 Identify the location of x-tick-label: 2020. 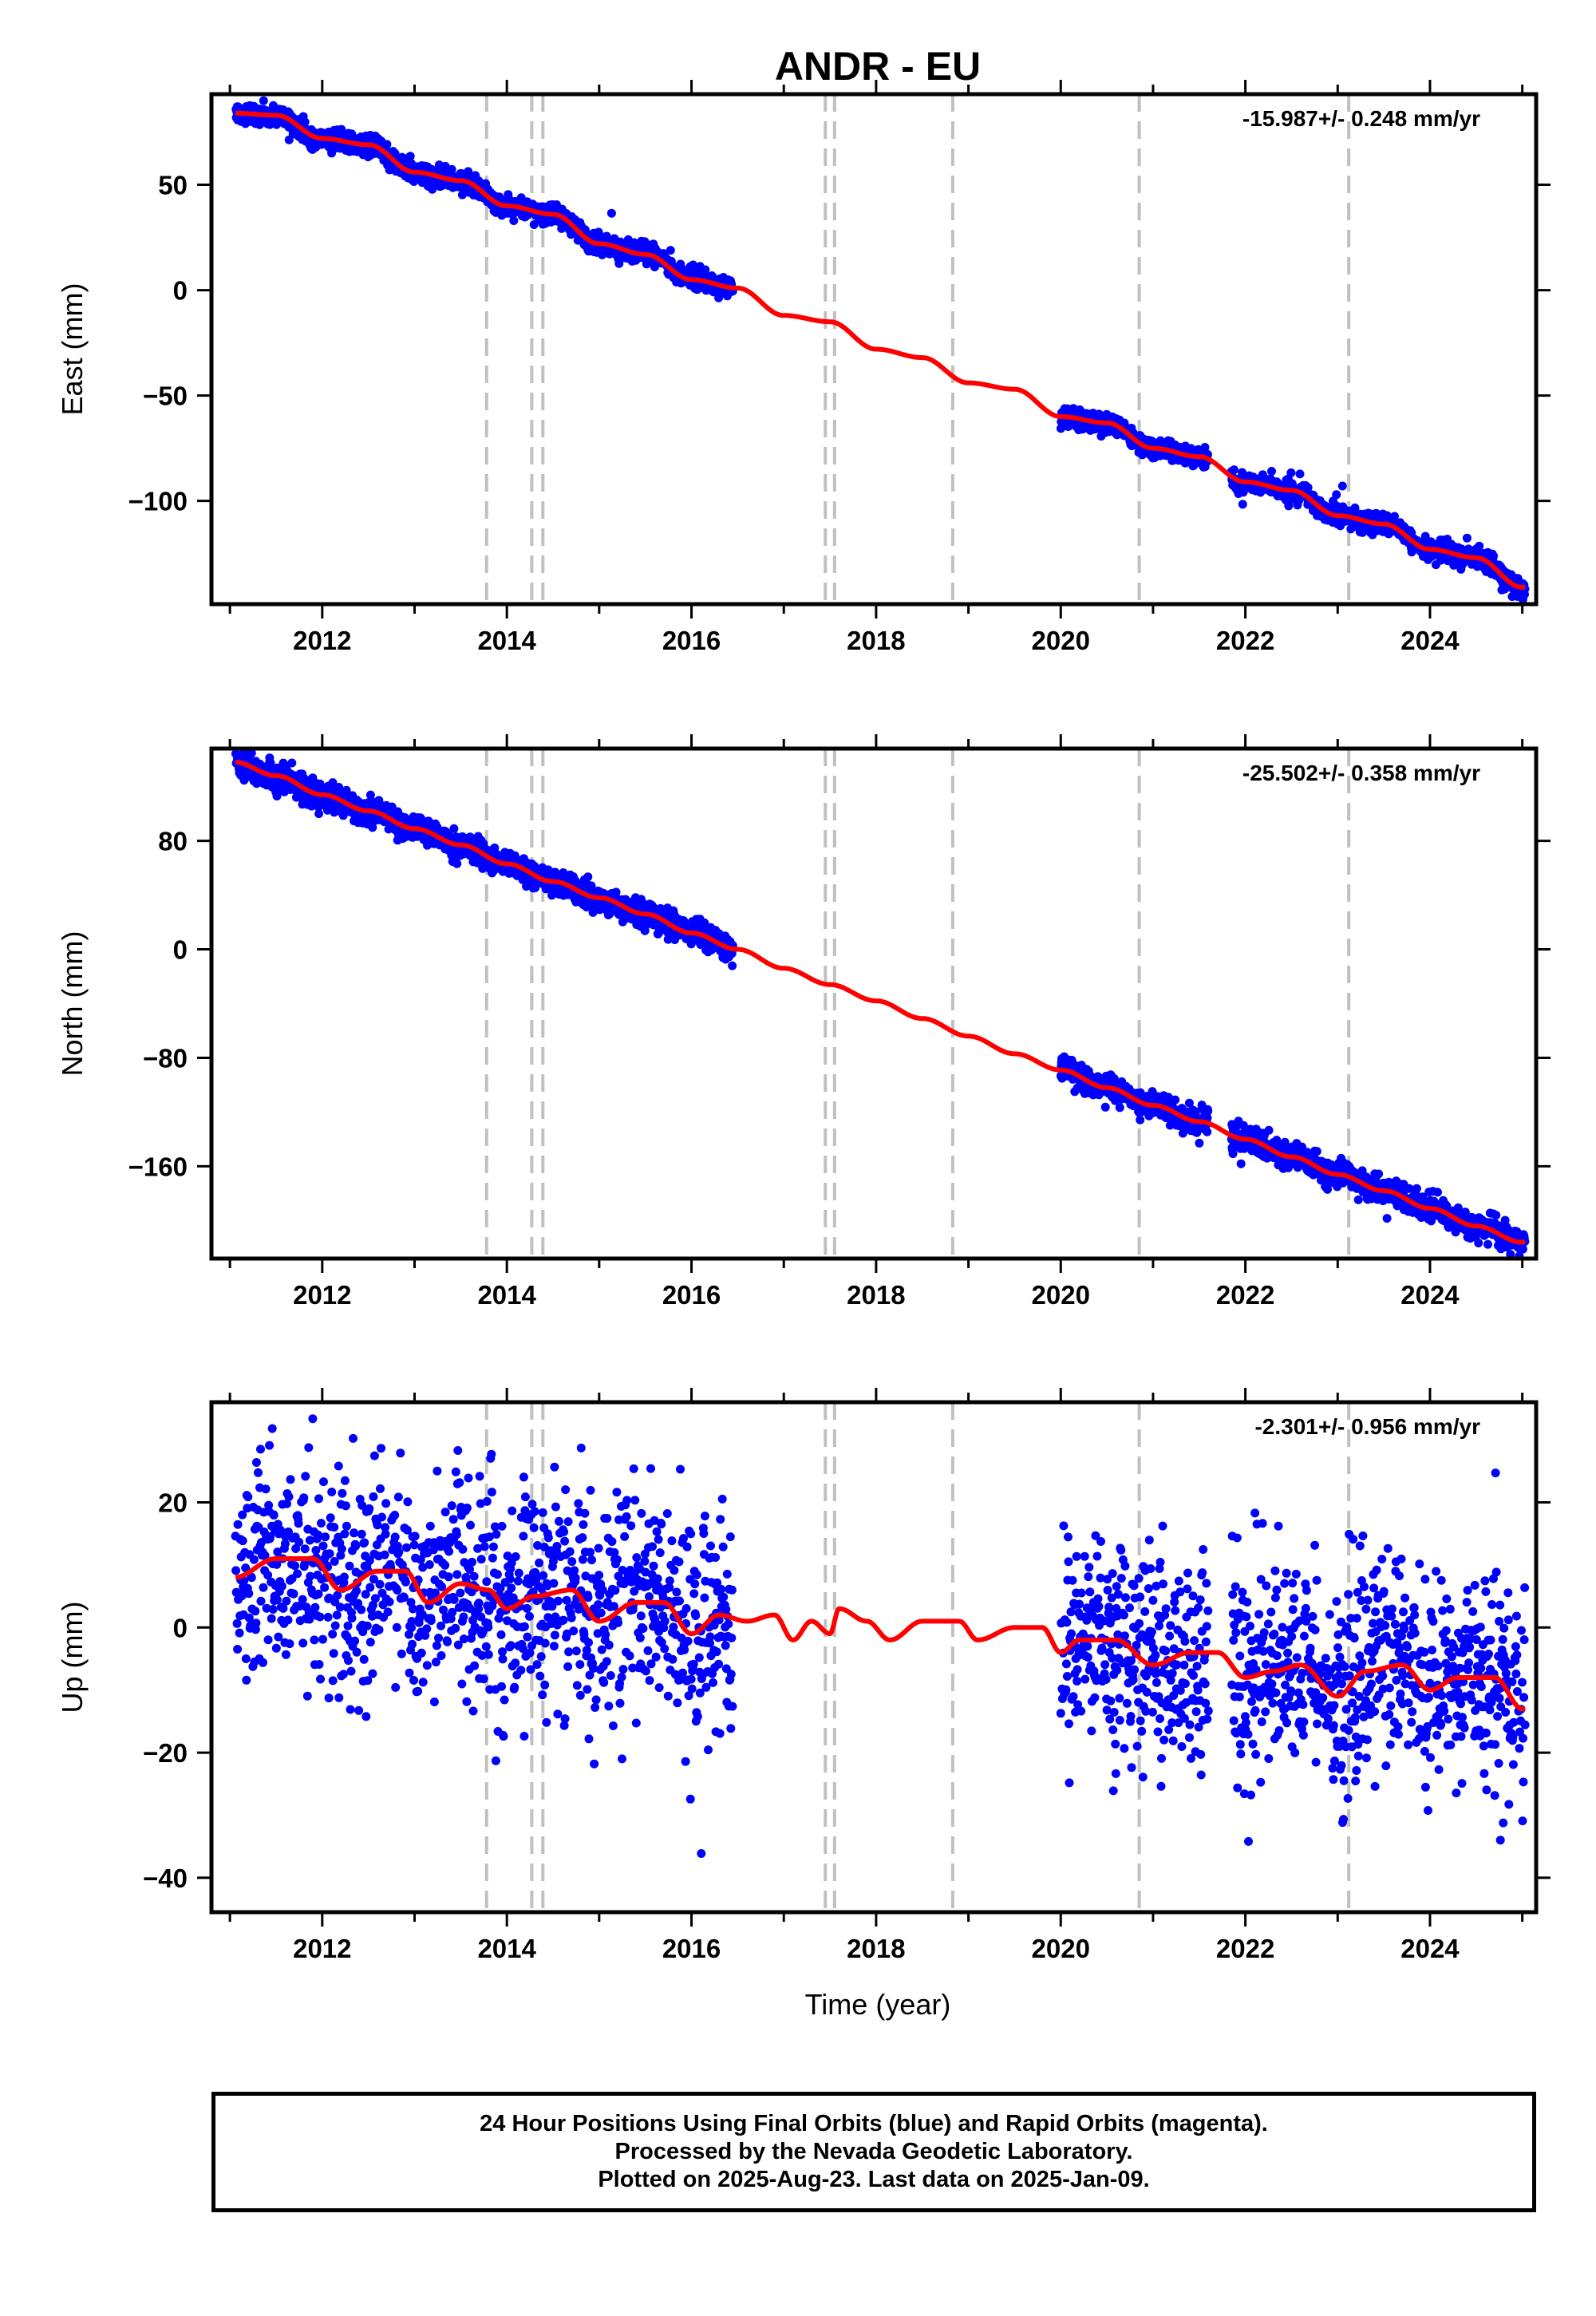
(1061, 640).